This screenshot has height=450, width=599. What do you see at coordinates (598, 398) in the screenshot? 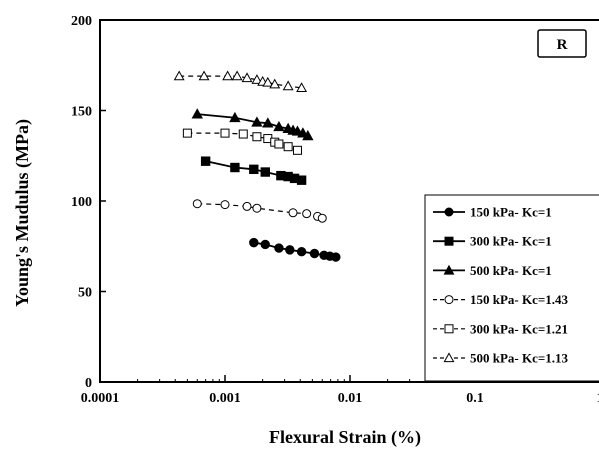
I see `x-tick-label: 1` at bounding box center [598, 398].